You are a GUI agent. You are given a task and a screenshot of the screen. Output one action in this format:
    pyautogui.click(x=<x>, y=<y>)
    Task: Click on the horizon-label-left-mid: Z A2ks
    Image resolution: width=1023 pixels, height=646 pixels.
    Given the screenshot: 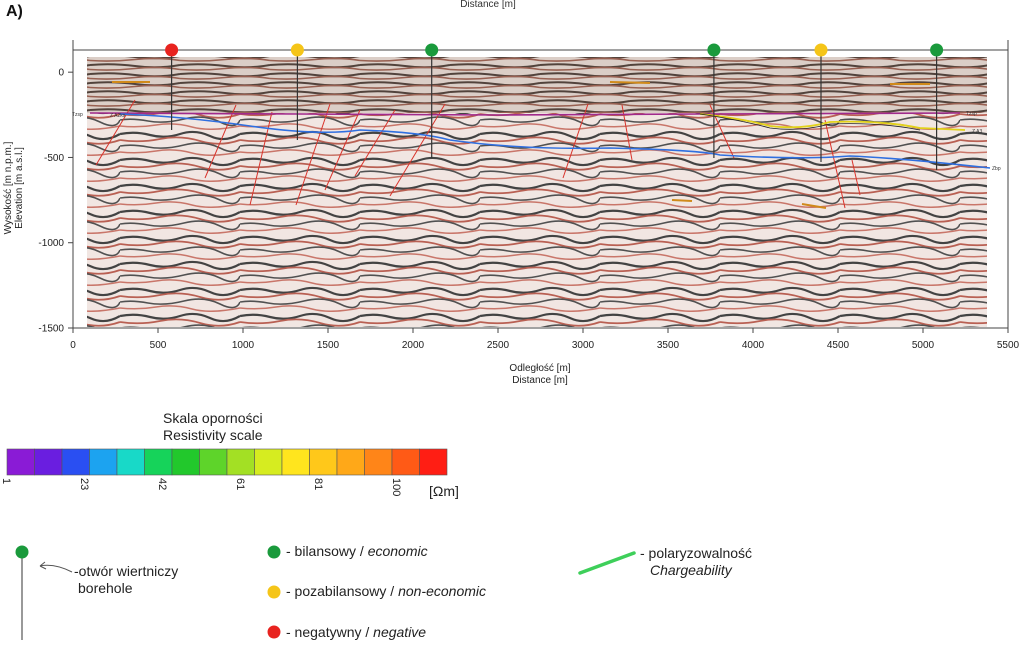 What is the action you would take?
    pyautogui.click(x=118, y=116)
    